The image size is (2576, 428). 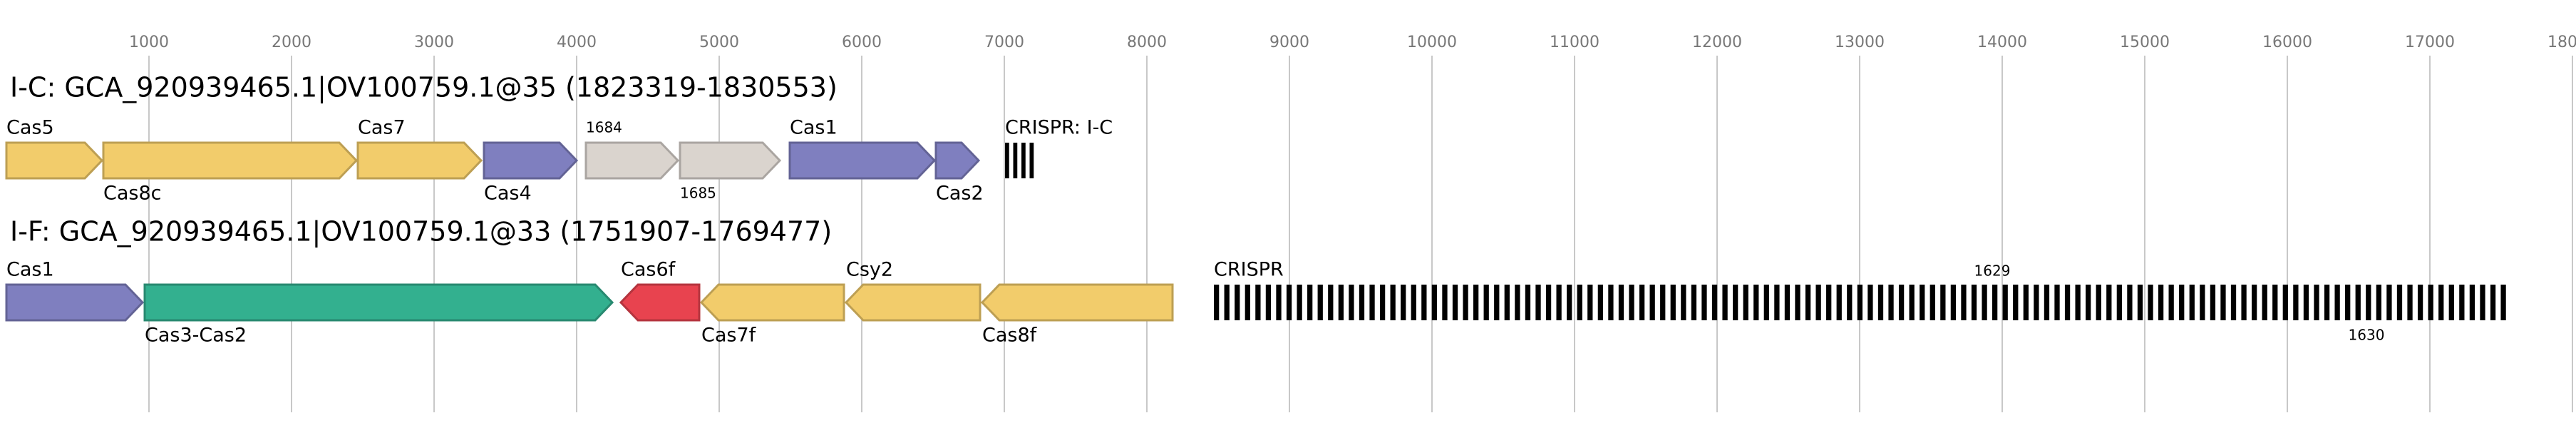 I want to click on x-tick-label: 17000, so click(x=2430, y=42).